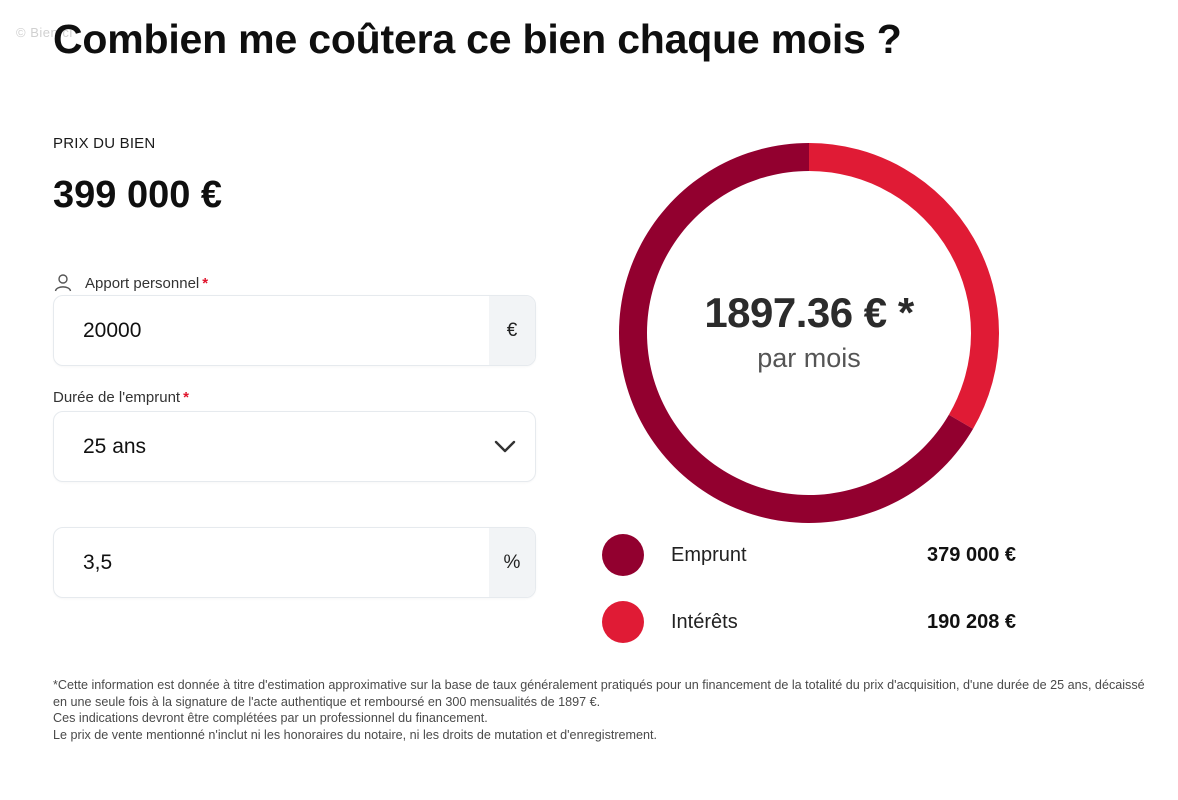 The width and height of the screenshot is (1178, 800). I want to click on duree-label: Durée de l'emprunt, so click(117, 397).